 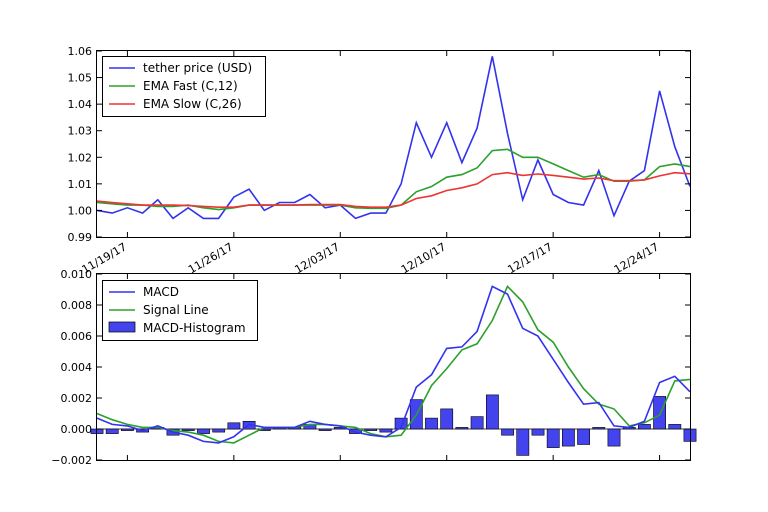 I want to click on price-y-tick-label: 1.00, so click(x=80, y=210).